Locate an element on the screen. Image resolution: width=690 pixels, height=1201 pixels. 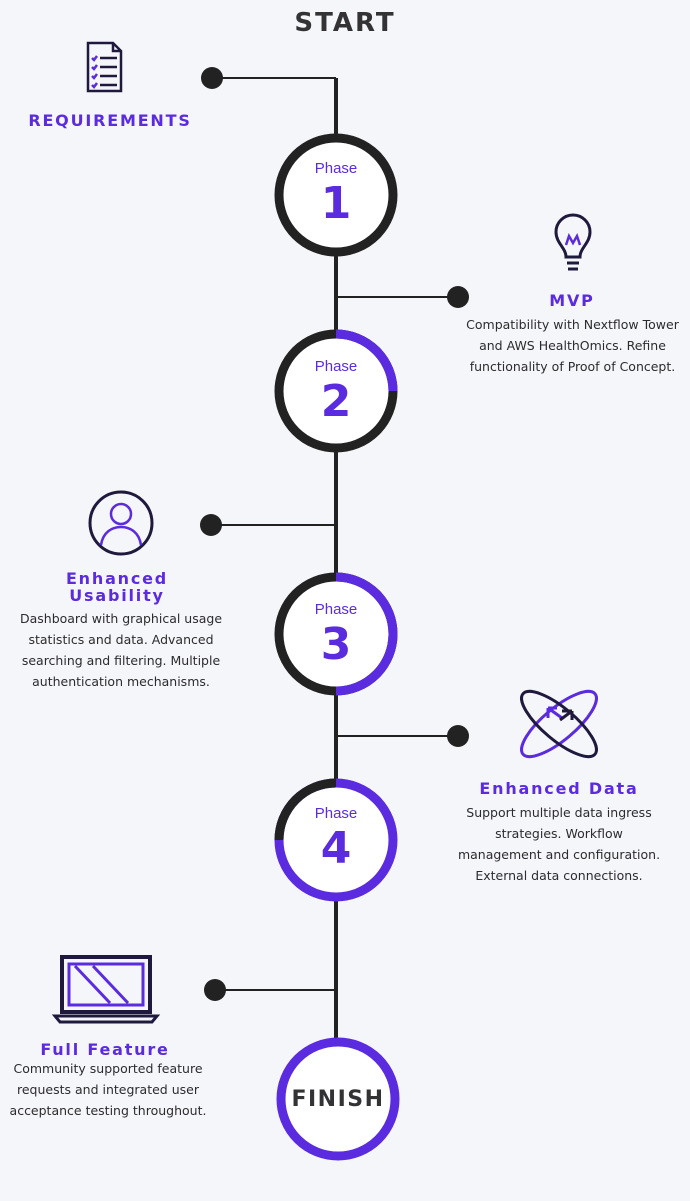
milestone-enhanced-data-title: Enhanced Data is located at coordinates (559, 788).